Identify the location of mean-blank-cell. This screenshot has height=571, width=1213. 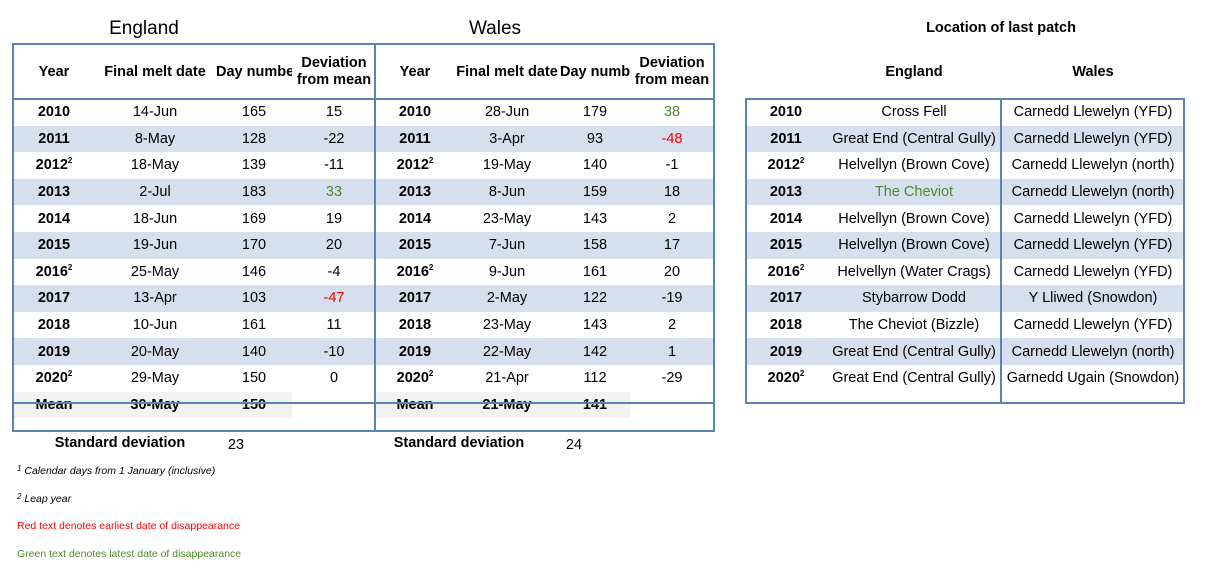
(334, 404).